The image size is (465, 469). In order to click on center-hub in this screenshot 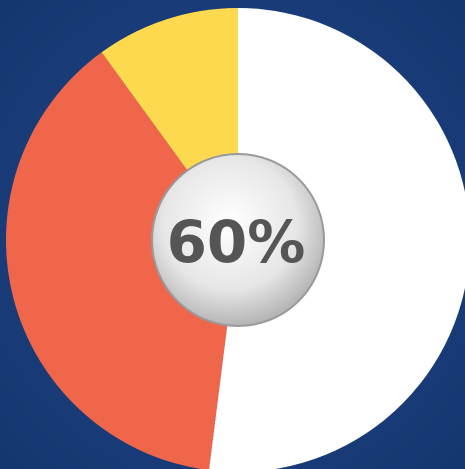, I will do `click(238, 240)`.